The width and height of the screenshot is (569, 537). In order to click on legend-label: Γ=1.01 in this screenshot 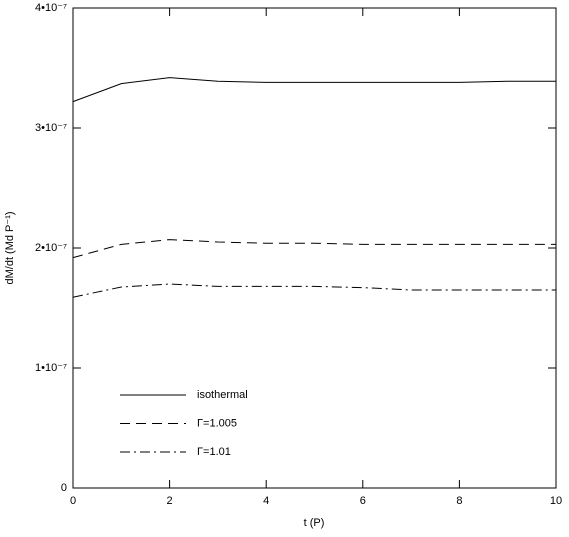, I will do `click(214, 452)`.